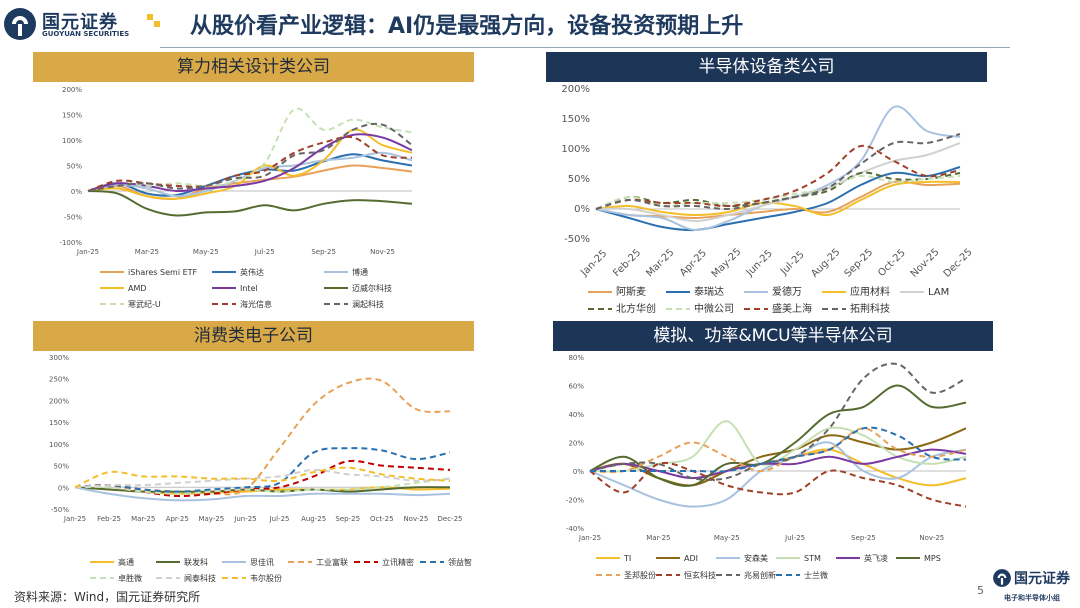 Image resolution: width=1080 pixels, height=608 pixels. I want to click on legend-label-立讯精密: 立讯精密, so click(398, 562).